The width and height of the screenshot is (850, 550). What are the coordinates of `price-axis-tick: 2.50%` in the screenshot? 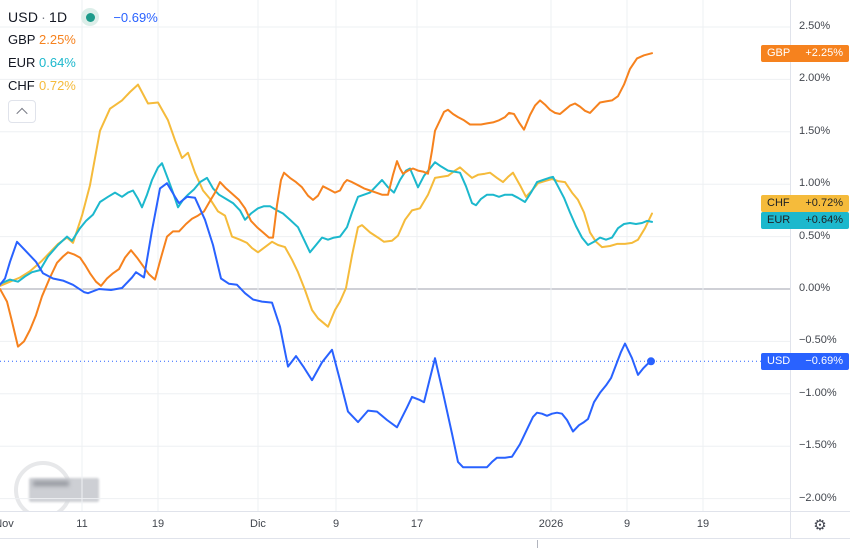 It's located at (815, 26).